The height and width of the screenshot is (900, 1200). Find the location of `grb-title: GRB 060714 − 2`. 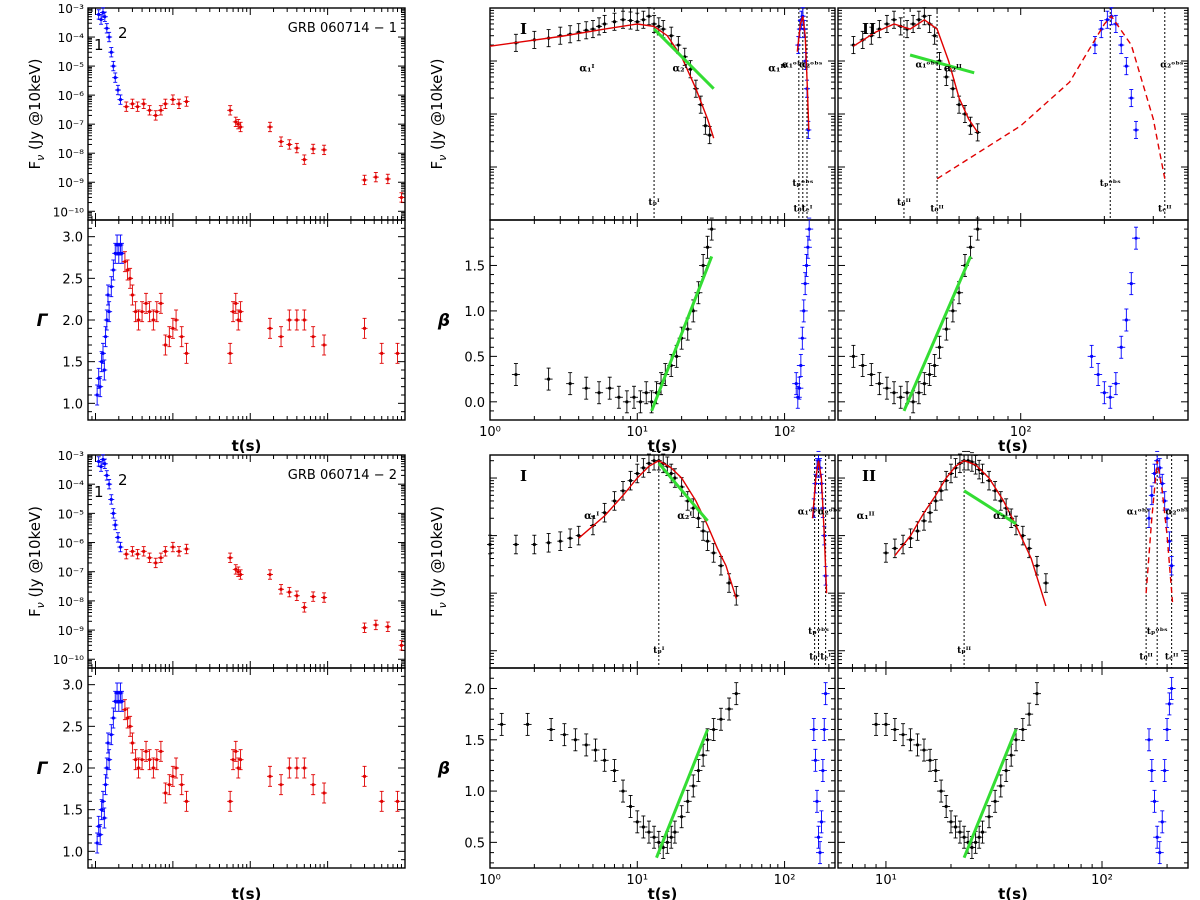

grb-title: GRB 060714 − 2 is located at coordinates (342, 475).